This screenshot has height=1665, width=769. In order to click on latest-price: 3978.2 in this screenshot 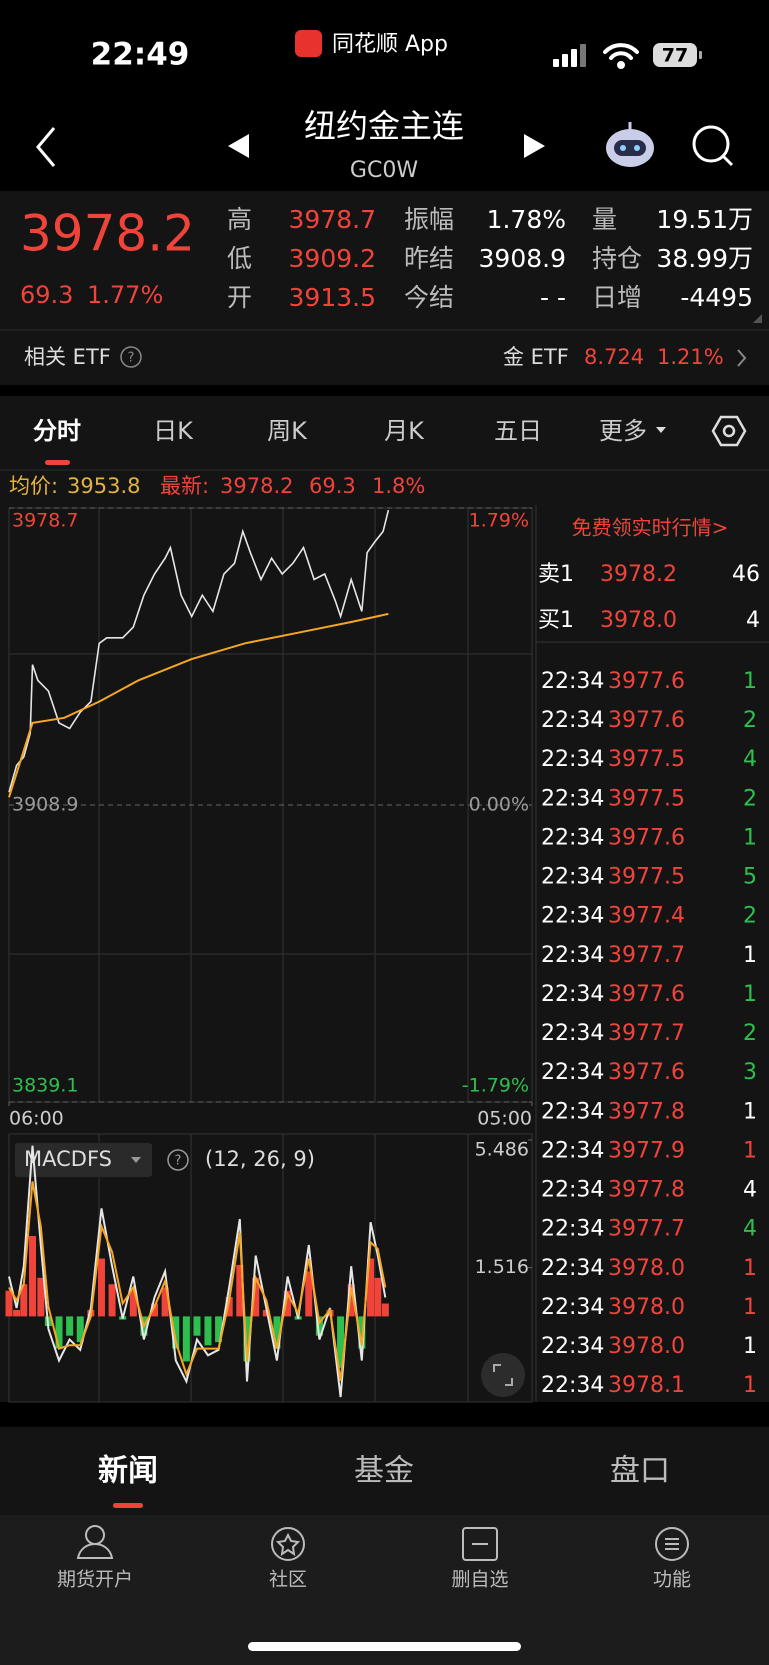, I will do `click(256, 486)`.